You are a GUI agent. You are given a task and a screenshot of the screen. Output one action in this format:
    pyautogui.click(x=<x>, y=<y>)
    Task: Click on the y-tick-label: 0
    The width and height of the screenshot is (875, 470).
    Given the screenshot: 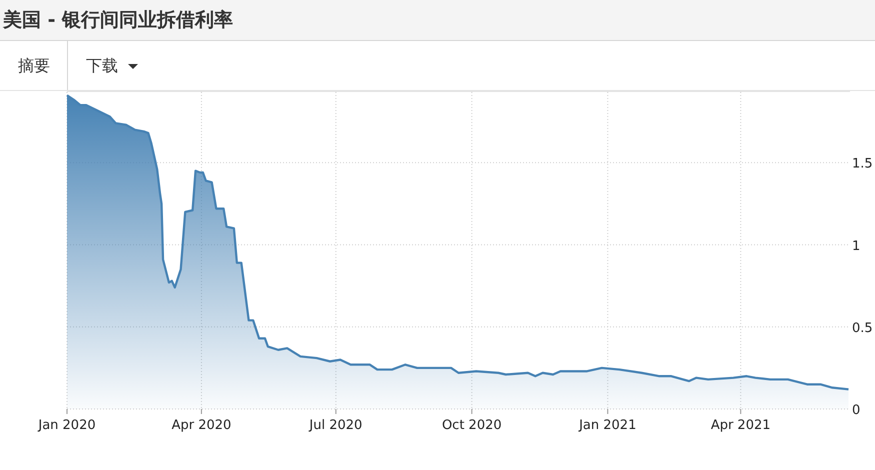 What is the action you would take?
    pyautogui.click(x=856, y=410)
    